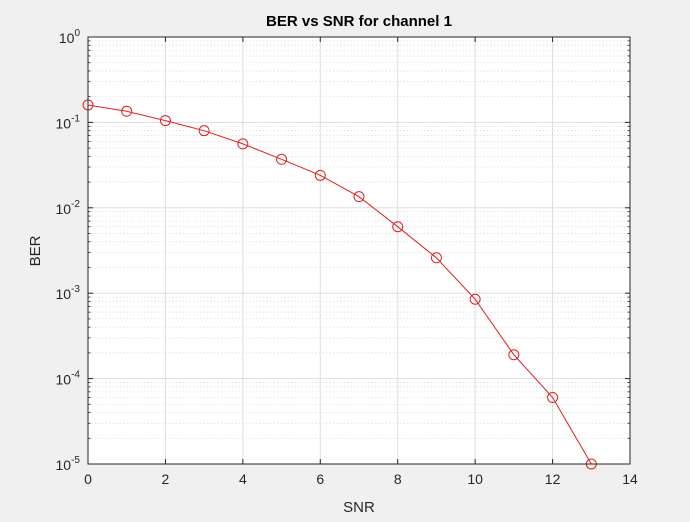 The height and width of the screenshot is (522, 690). I want to click on x-tick-label: 12, so click(553, 479).